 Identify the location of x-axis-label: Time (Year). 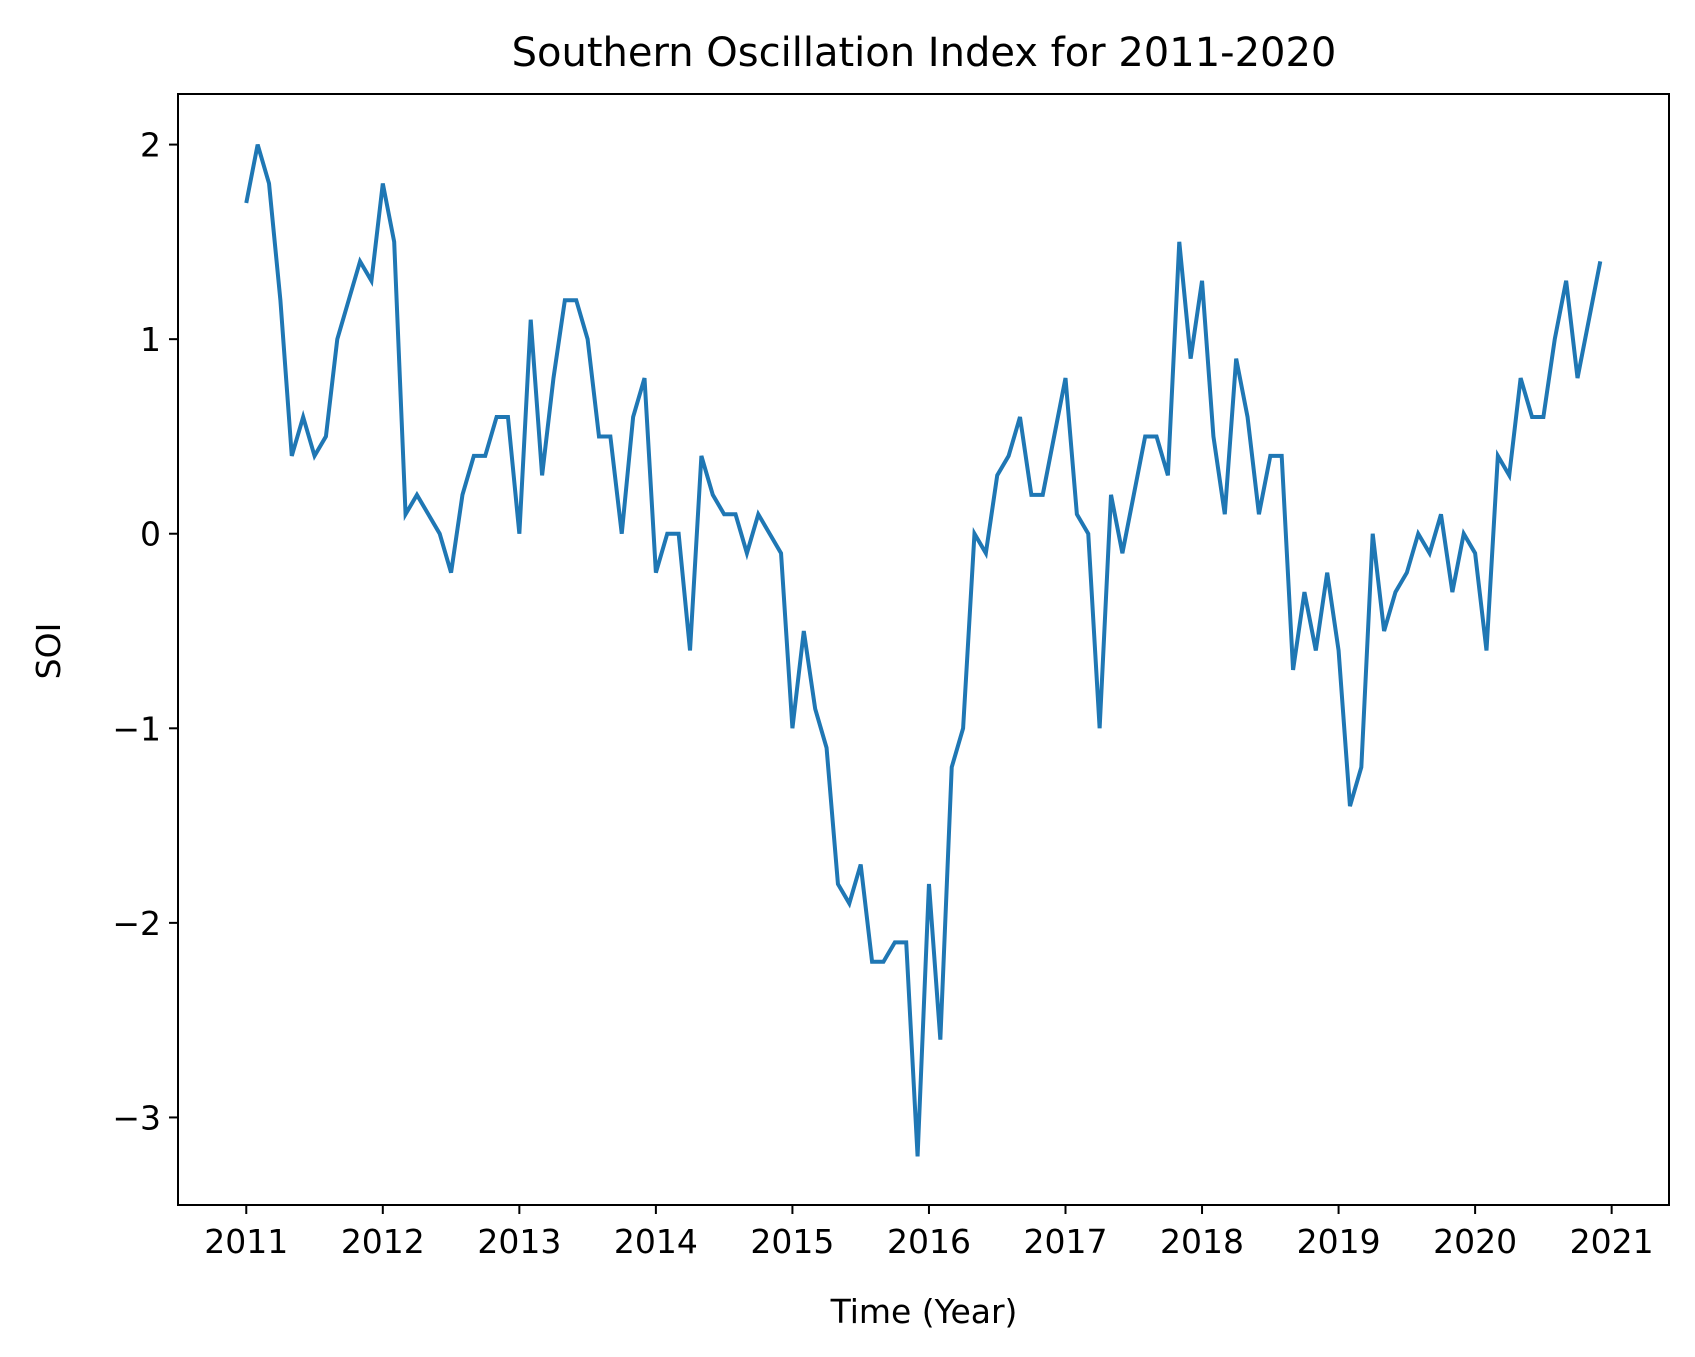
(924, 1311).